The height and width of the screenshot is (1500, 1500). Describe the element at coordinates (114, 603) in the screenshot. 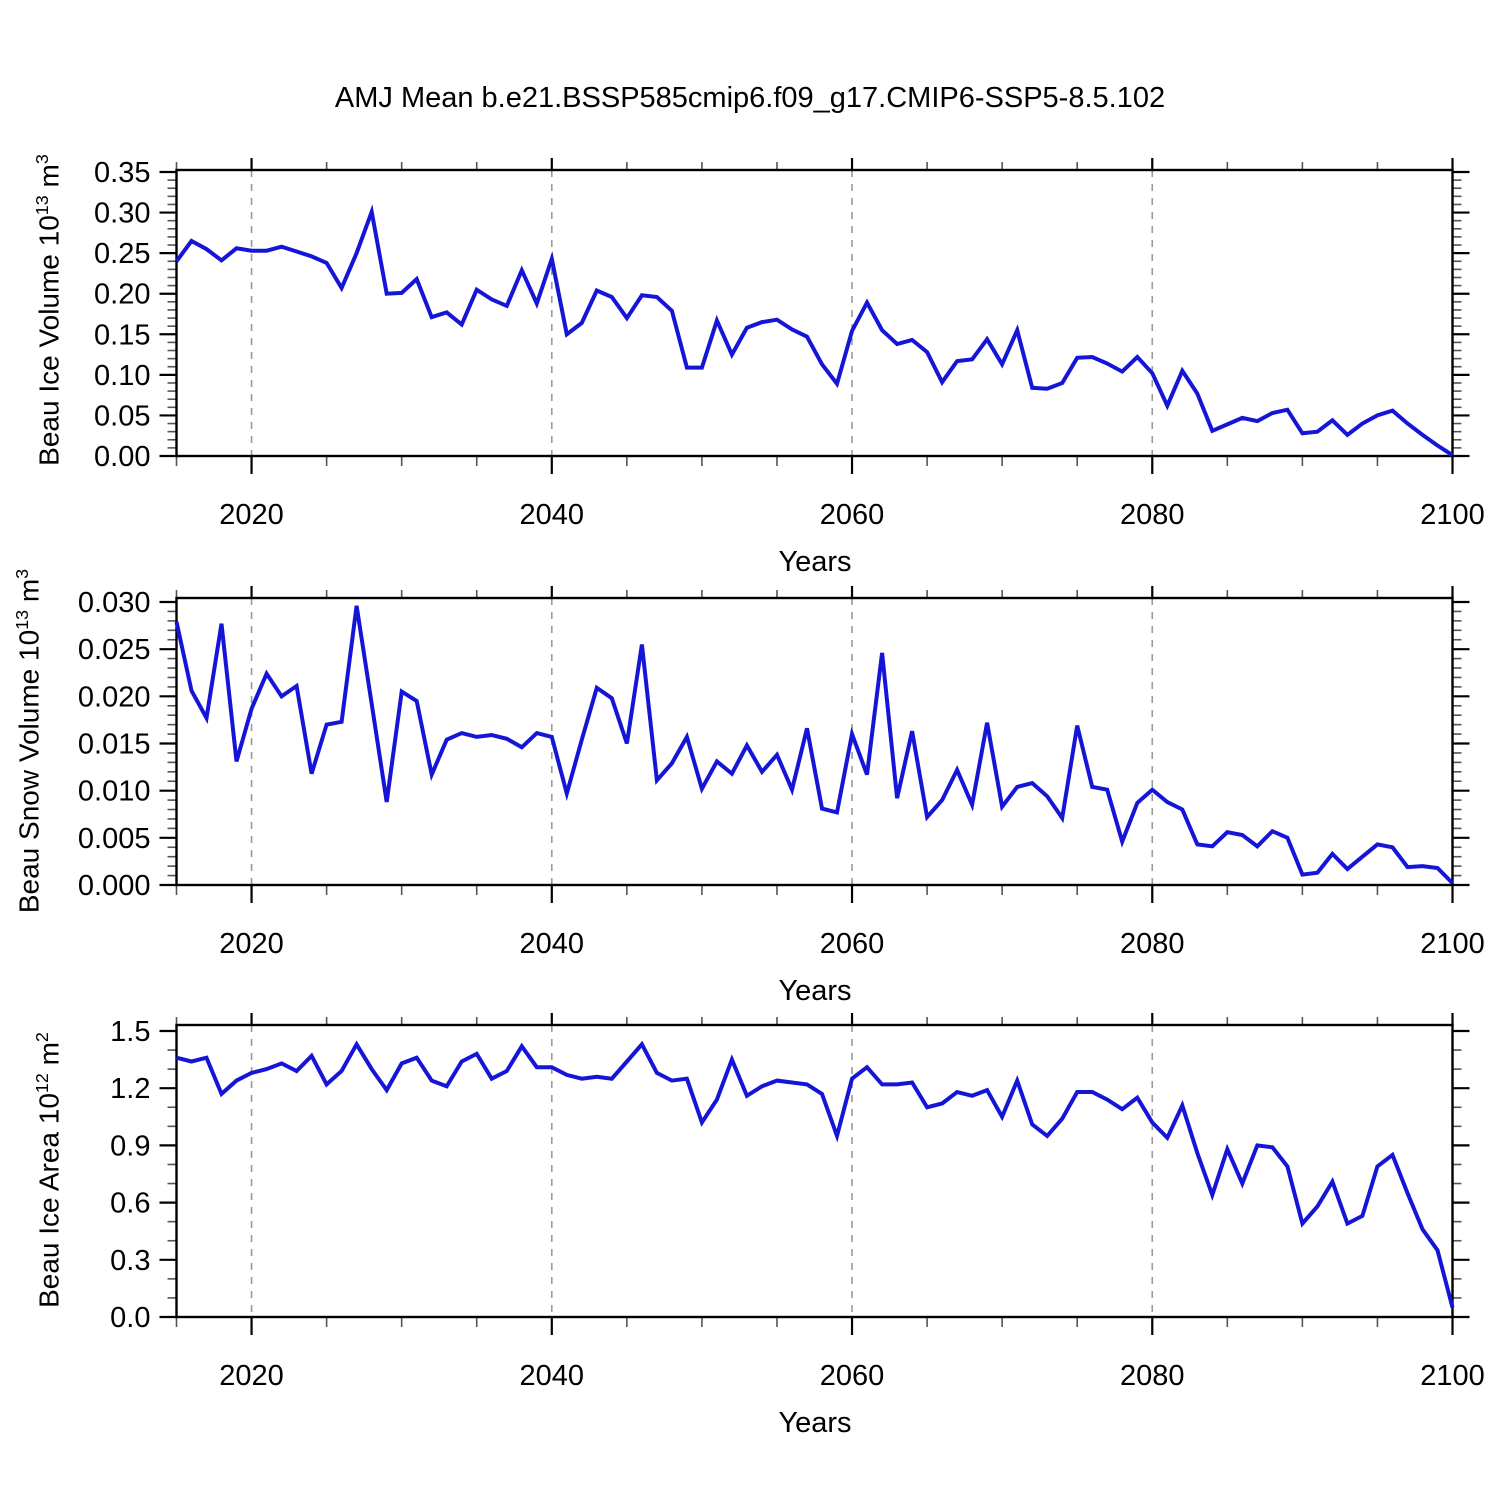

I see `y-tick-label: 0.030` at that location.